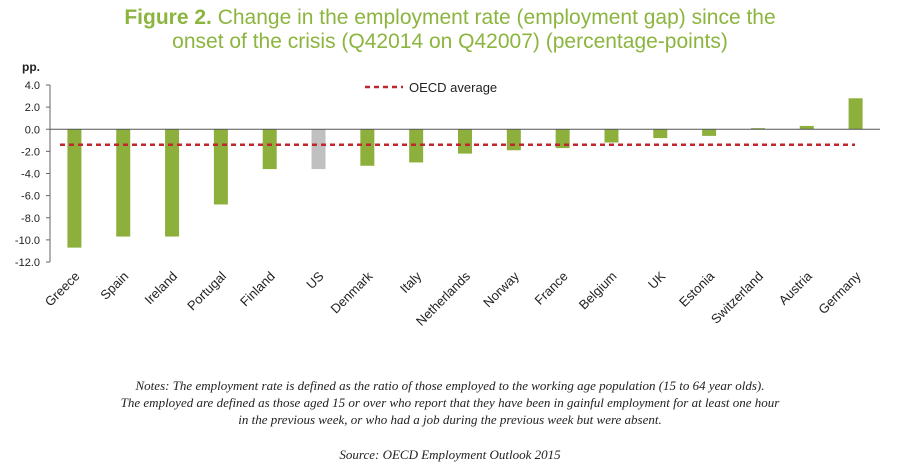  What do you see at coordinates (757, 129) in the screenshot?
I see `bar-switzerland` at bounding box center [757, 129].